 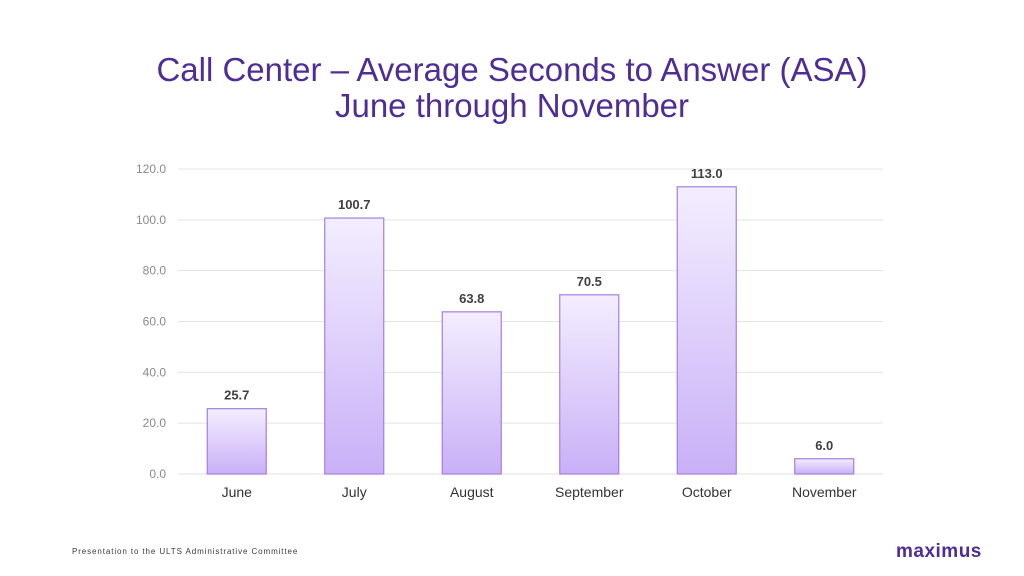 What do you see at coordinates (471, 298) in the screenshot?
I see `data-label: 63.8` at bounding box center [471, 298].